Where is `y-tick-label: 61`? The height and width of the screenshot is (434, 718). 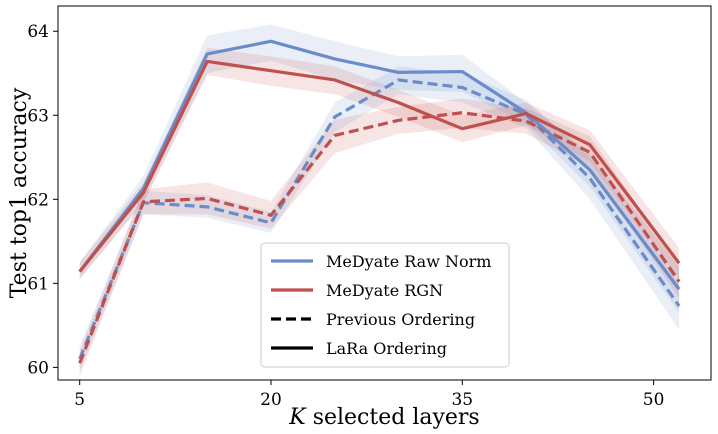
y-tick-label: 61 is located at coordinates (38, 284).